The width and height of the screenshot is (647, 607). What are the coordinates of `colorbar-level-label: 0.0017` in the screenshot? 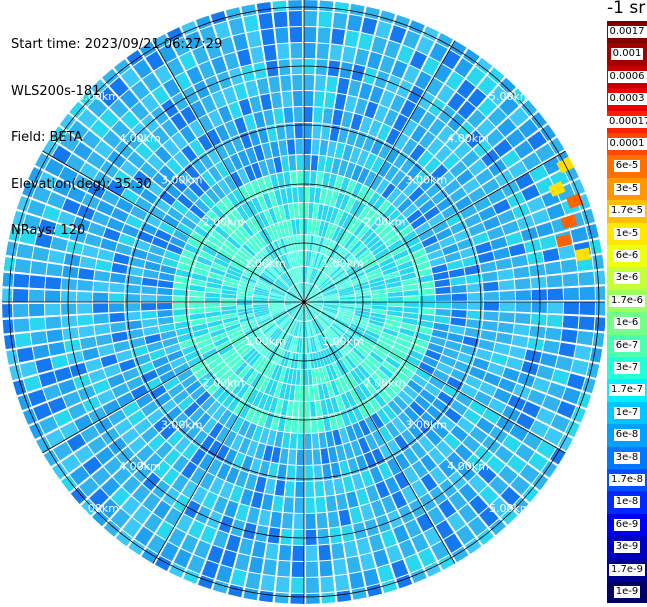 It's located at (627, 32).